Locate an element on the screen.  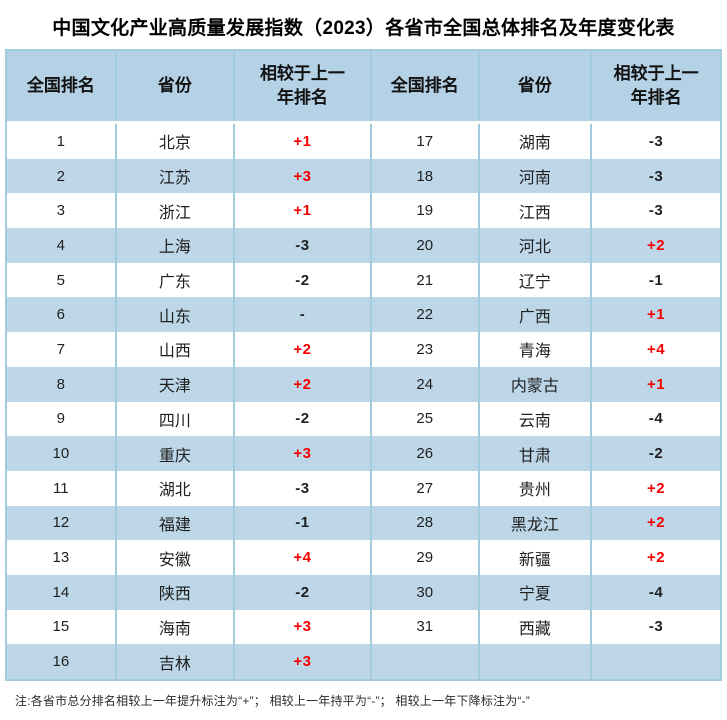
rank-cell: 3 is located at coordinates (60, 211).